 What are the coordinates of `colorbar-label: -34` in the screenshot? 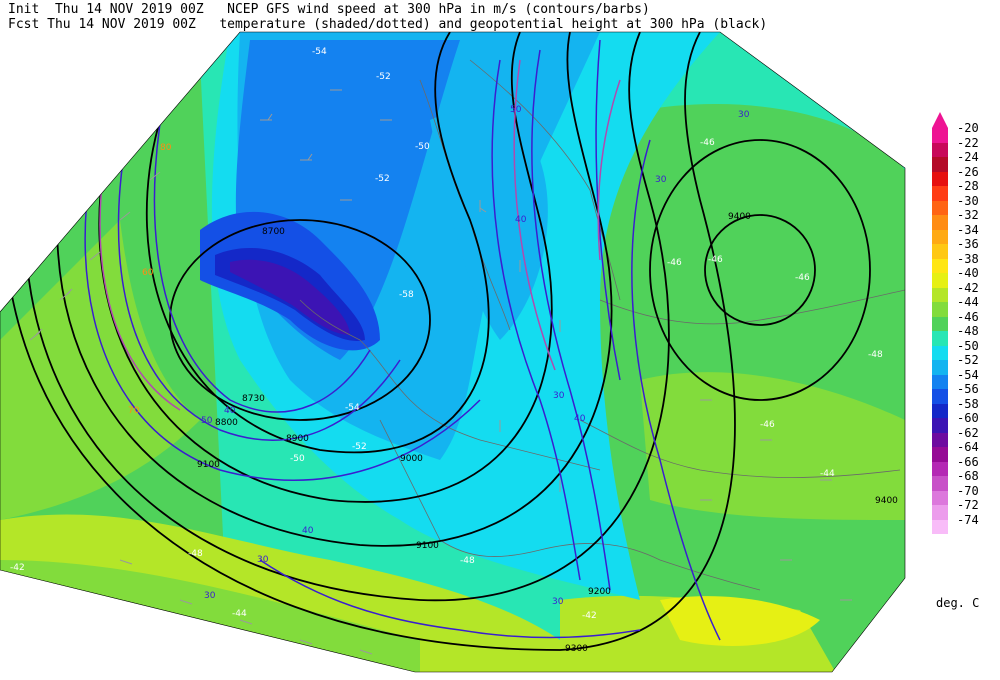 It's located at (968, 229).